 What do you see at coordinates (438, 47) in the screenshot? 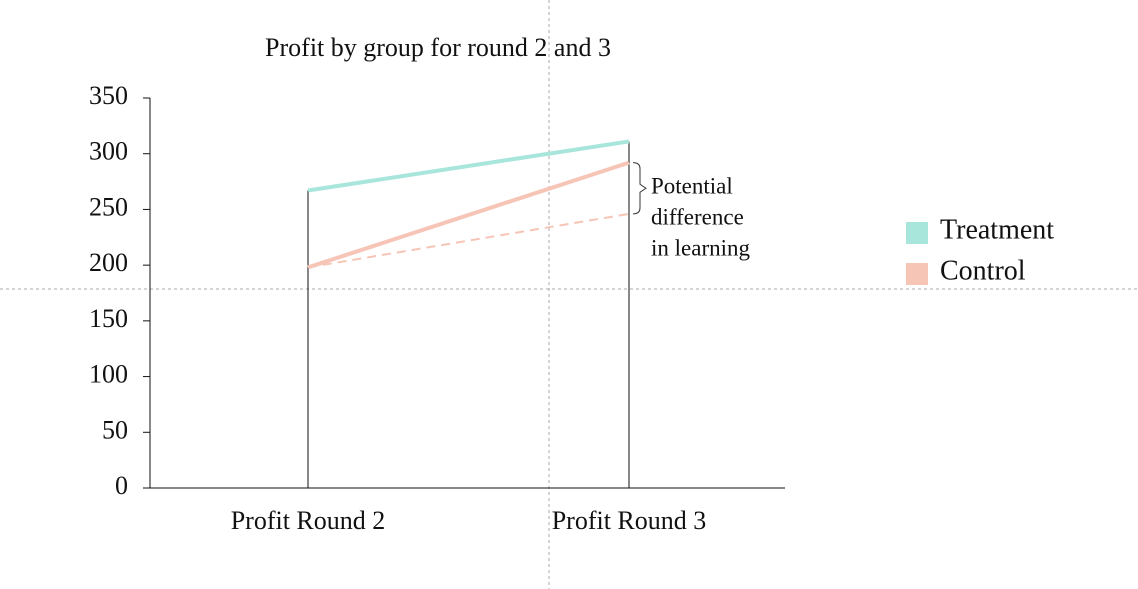
I see `chart-title: Profit by group for round 2 and 3` at bounding box center [438, 47].